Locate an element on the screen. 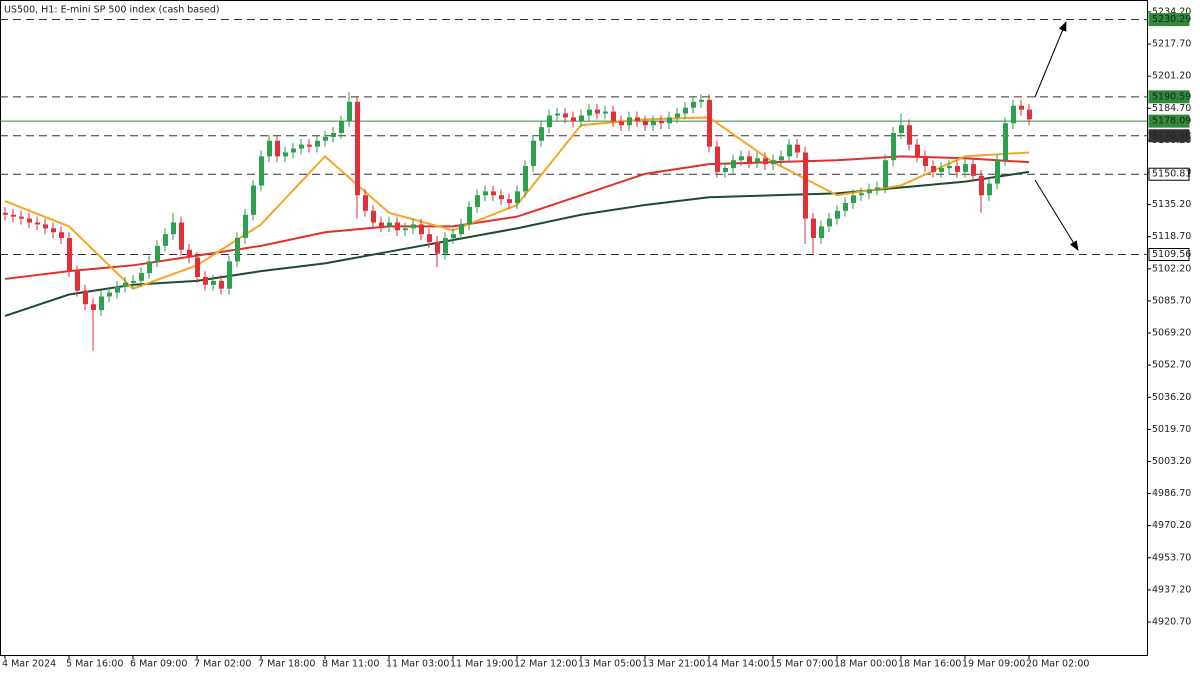  y-tick-label: 5118.70 is located at coordinates (1171, 236).